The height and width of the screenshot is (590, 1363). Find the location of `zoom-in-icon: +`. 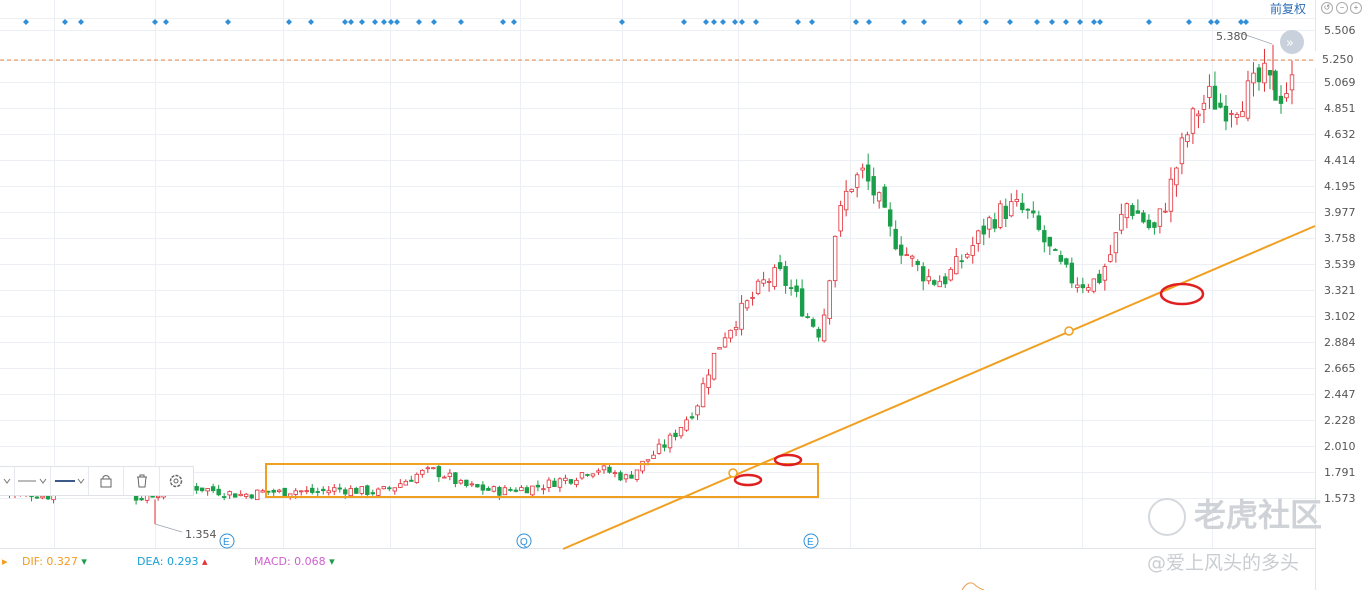

zoom-in-icon: + is located at coordinates (1356, 8).